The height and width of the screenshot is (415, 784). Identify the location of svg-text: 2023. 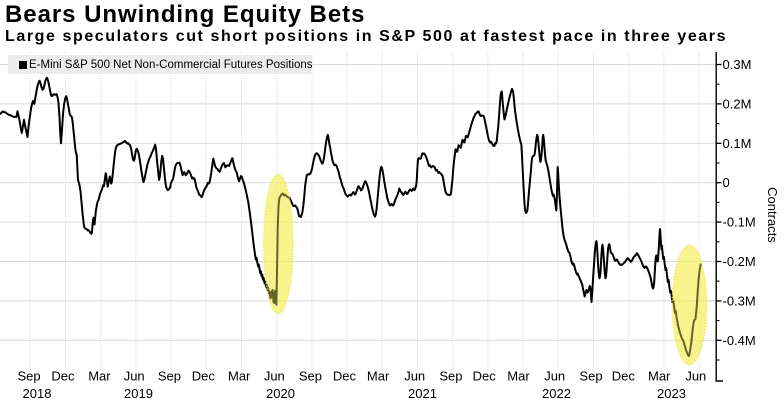
(671, 393).